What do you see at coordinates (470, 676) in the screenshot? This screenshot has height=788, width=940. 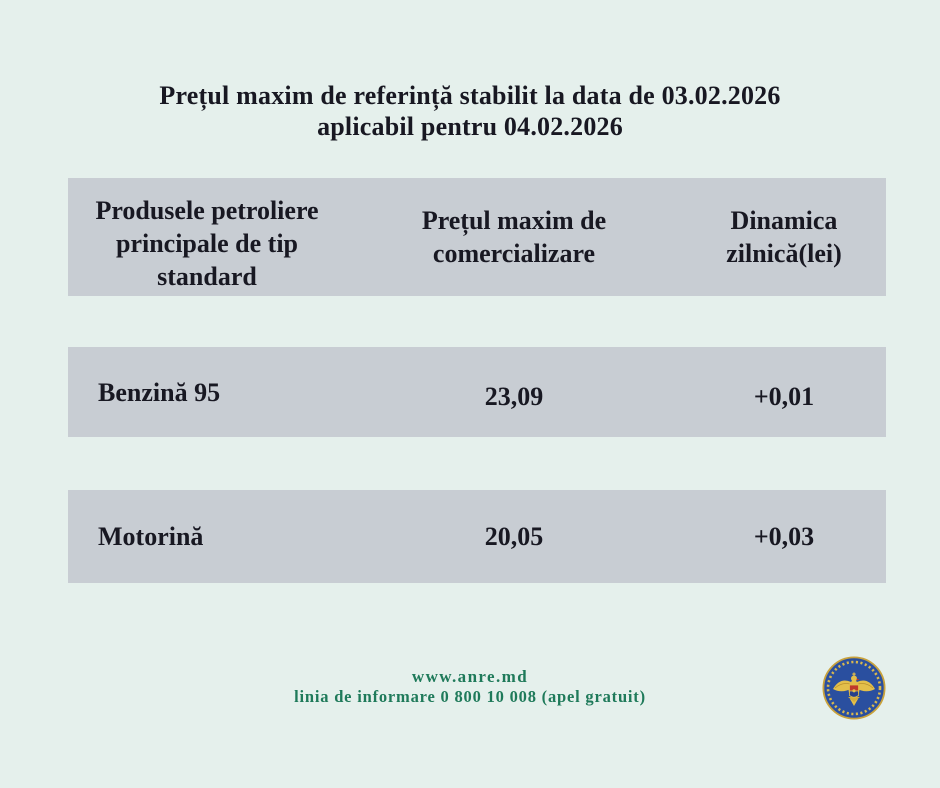 I see `website-text: www.anre.md` at bounding box center [470, 676].